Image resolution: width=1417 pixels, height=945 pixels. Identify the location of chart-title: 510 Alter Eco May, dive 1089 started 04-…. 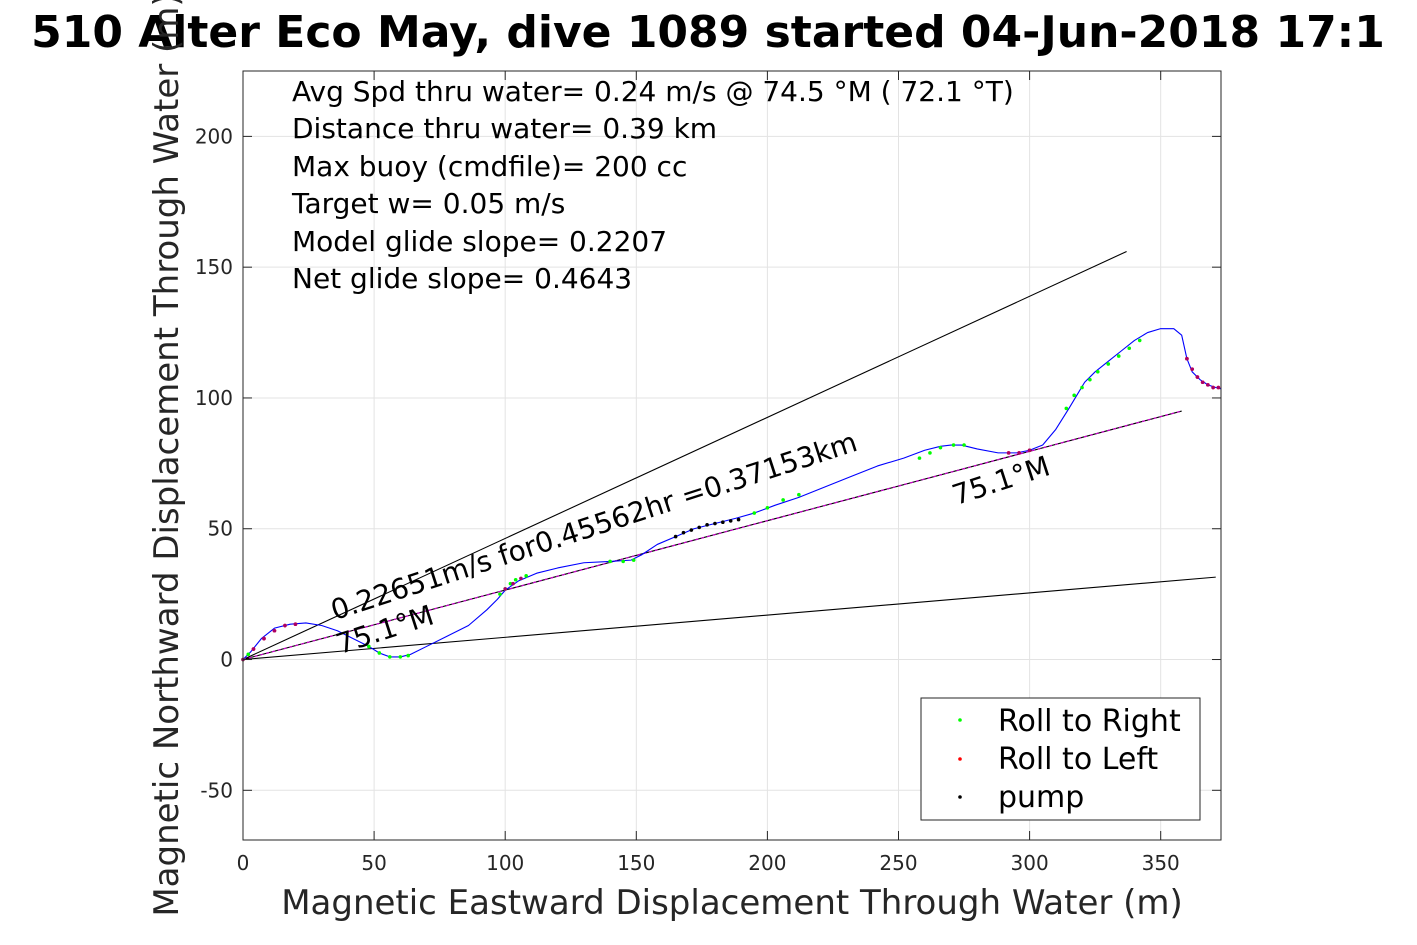
(708, 32).